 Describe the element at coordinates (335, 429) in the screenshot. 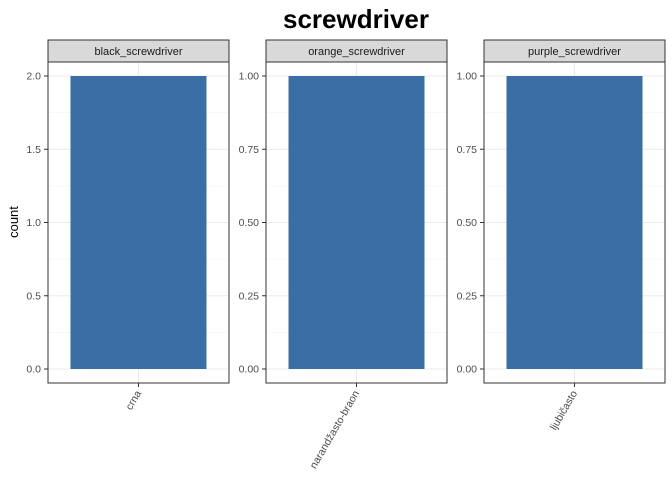

I see `x-tick-label: narandžasto-braon` at that location.